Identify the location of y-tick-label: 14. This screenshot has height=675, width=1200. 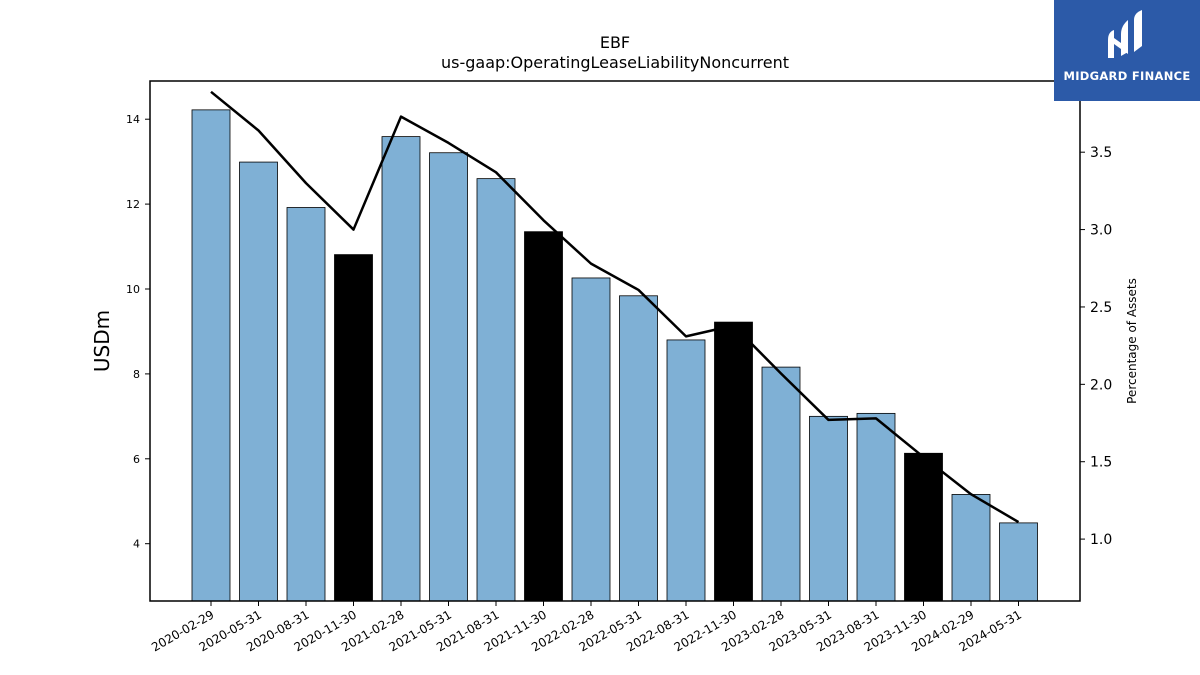
(133, 119).